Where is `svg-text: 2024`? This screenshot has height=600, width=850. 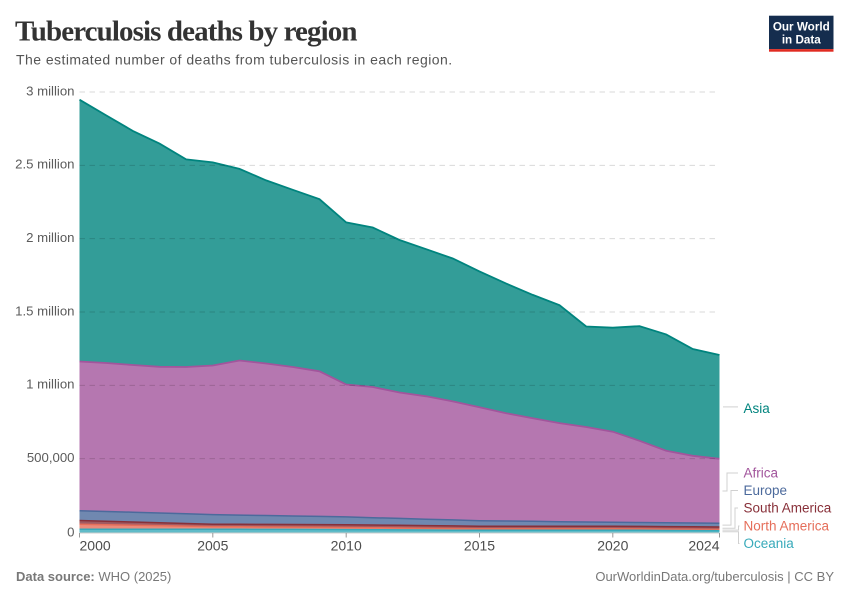 svg-text: 2024 is located at coordinates (703, 546).